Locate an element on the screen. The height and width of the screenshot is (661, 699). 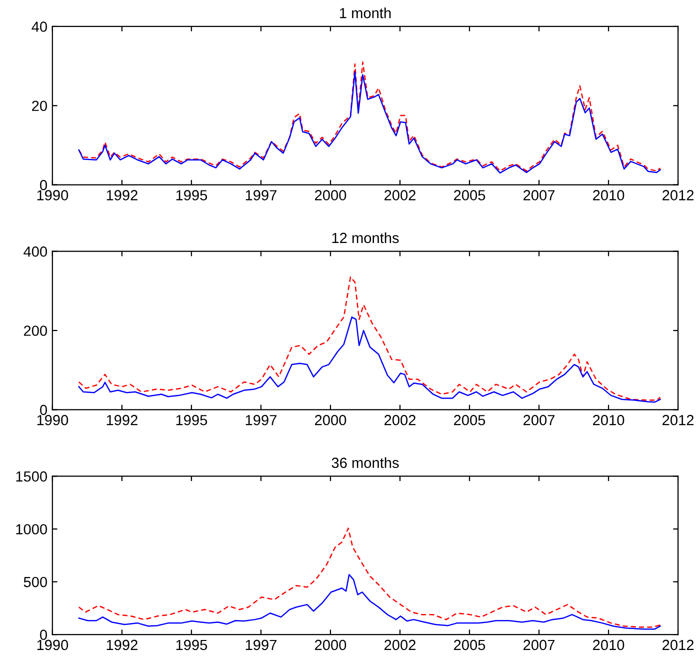
y-tick-label: 20 is located at coordinates (39, 106).